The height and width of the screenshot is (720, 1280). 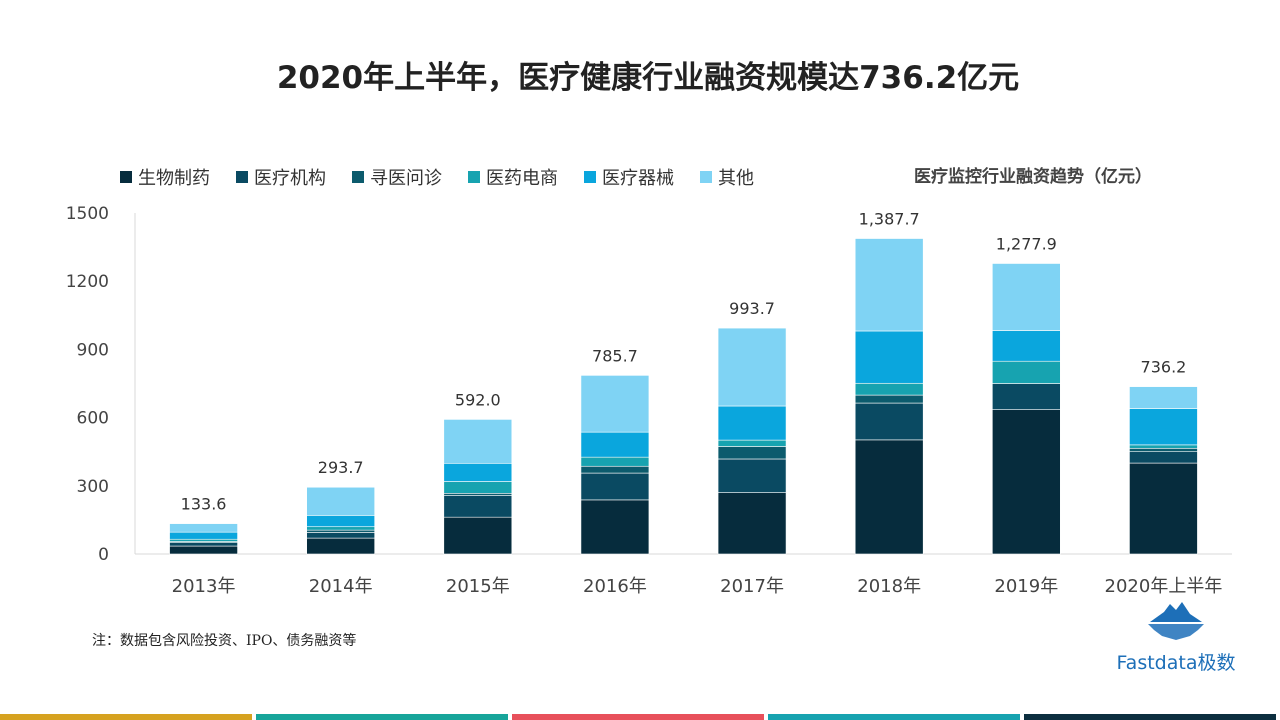 What do you see at coordinates (648, 78) in the screenshot?
I see `page-title: 2020年上半年，医疗健康行业融资规模达736.2亿元` at bounding box center [648, 78].